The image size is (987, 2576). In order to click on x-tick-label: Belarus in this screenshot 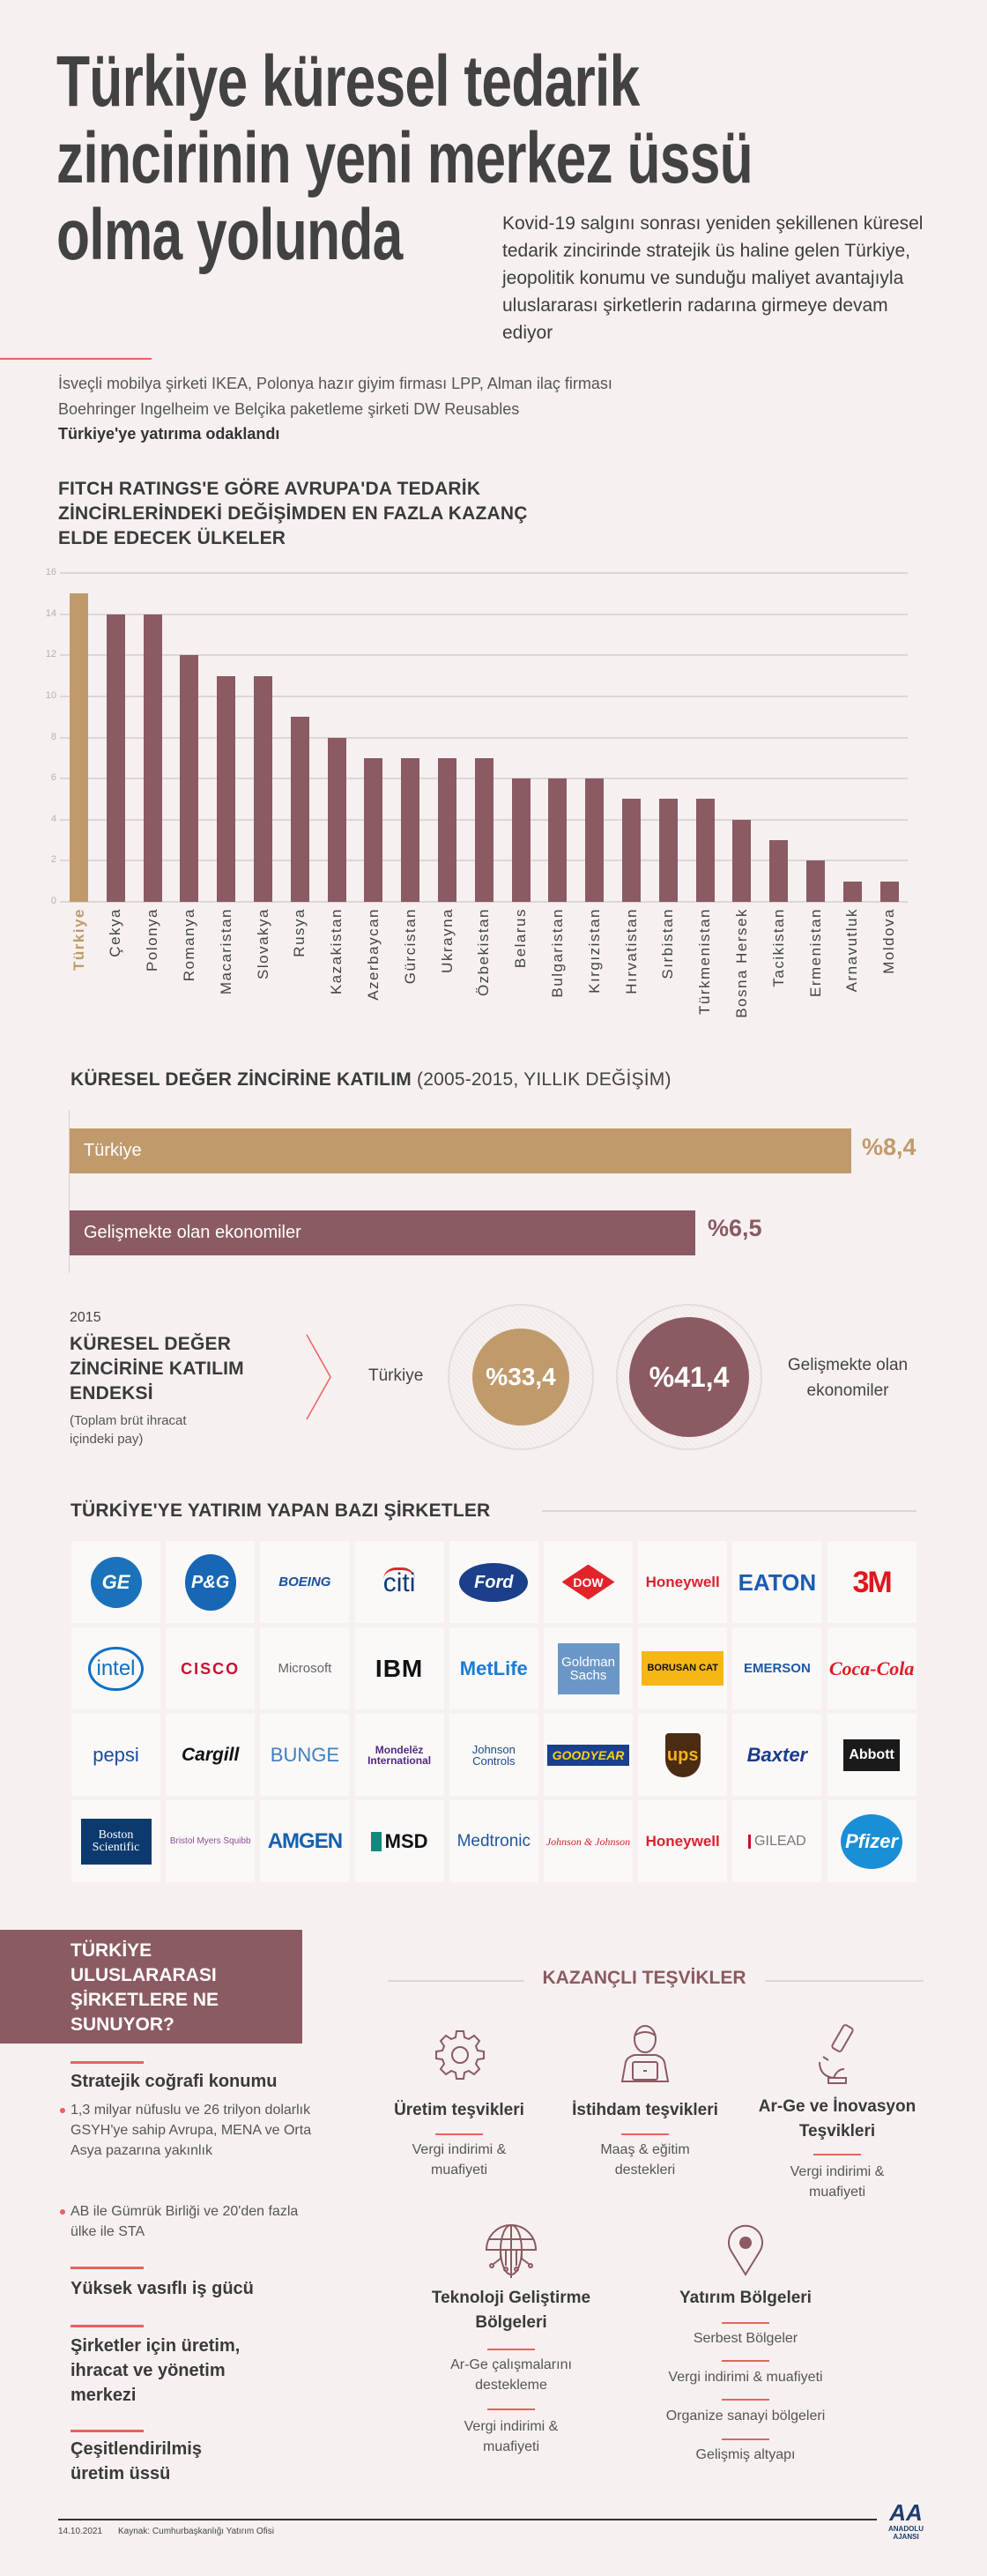, I will do `click(521, 938)`.